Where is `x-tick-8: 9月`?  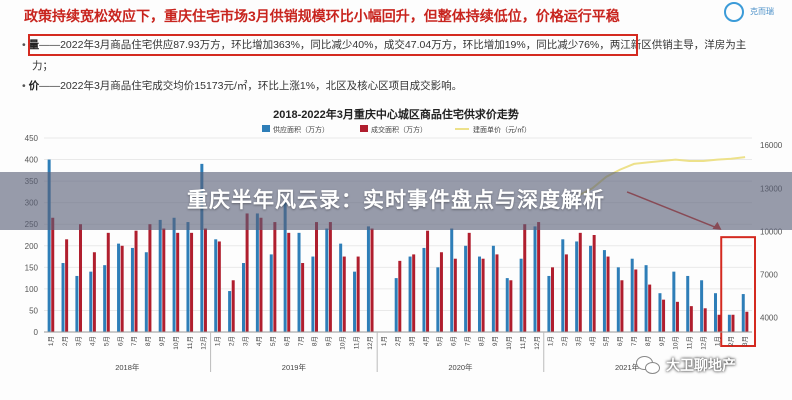 x-tick-8: 9月 is located at coordinates (162, 341).